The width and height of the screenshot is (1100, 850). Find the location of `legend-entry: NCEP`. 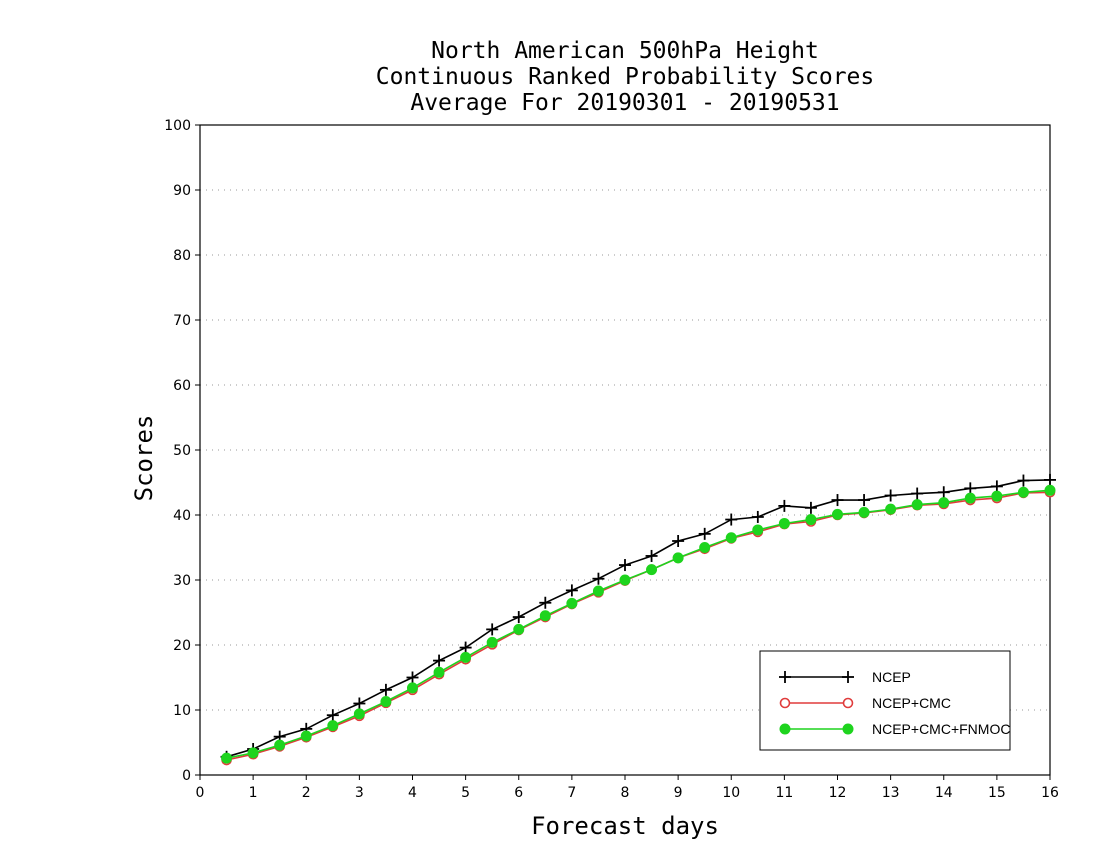

legend-entry: NCEP is located at coordinates (845, 677).